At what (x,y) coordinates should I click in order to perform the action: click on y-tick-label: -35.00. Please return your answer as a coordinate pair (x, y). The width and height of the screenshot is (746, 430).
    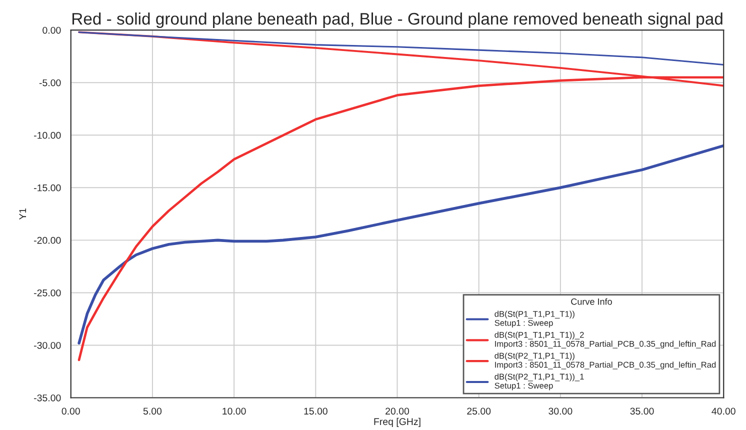
    Looking at the image, I should click on (47, 398).